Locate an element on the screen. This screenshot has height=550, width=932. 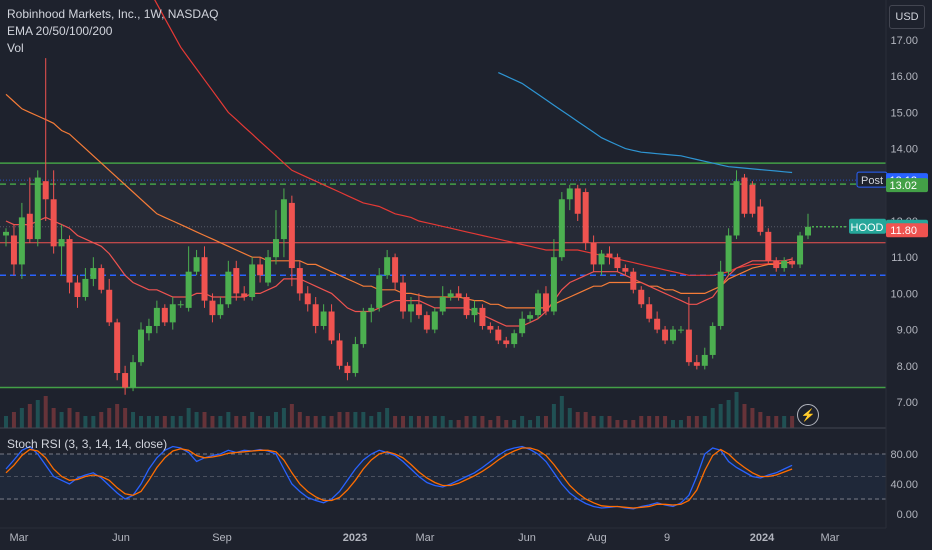
stoch-rsi-pane: Stoch RSI (3, 3, 14, 14, close) is located at coordinates (443, 473).